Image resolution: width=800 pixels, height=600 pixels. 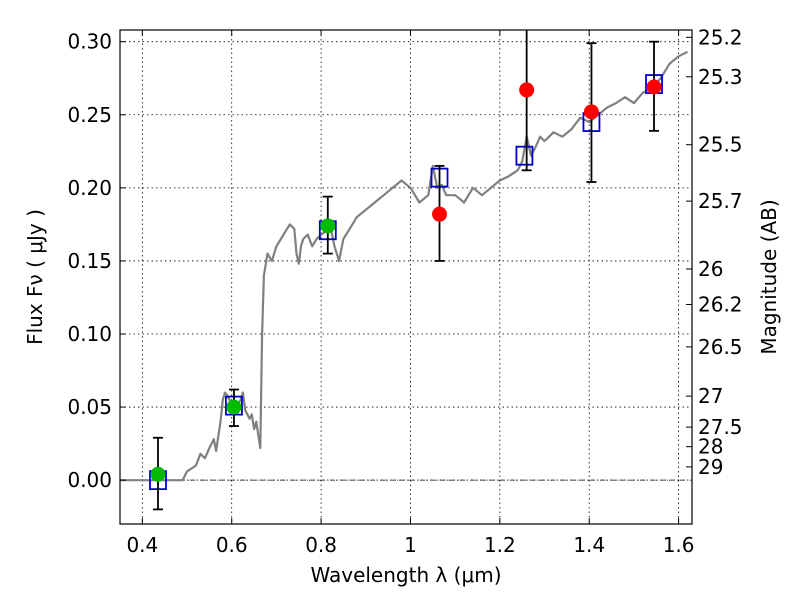 What do you see at coordinates (89, 42) in the screenshot?
I see `y-tick-label: 0.30` at bounding box center [89, 42].